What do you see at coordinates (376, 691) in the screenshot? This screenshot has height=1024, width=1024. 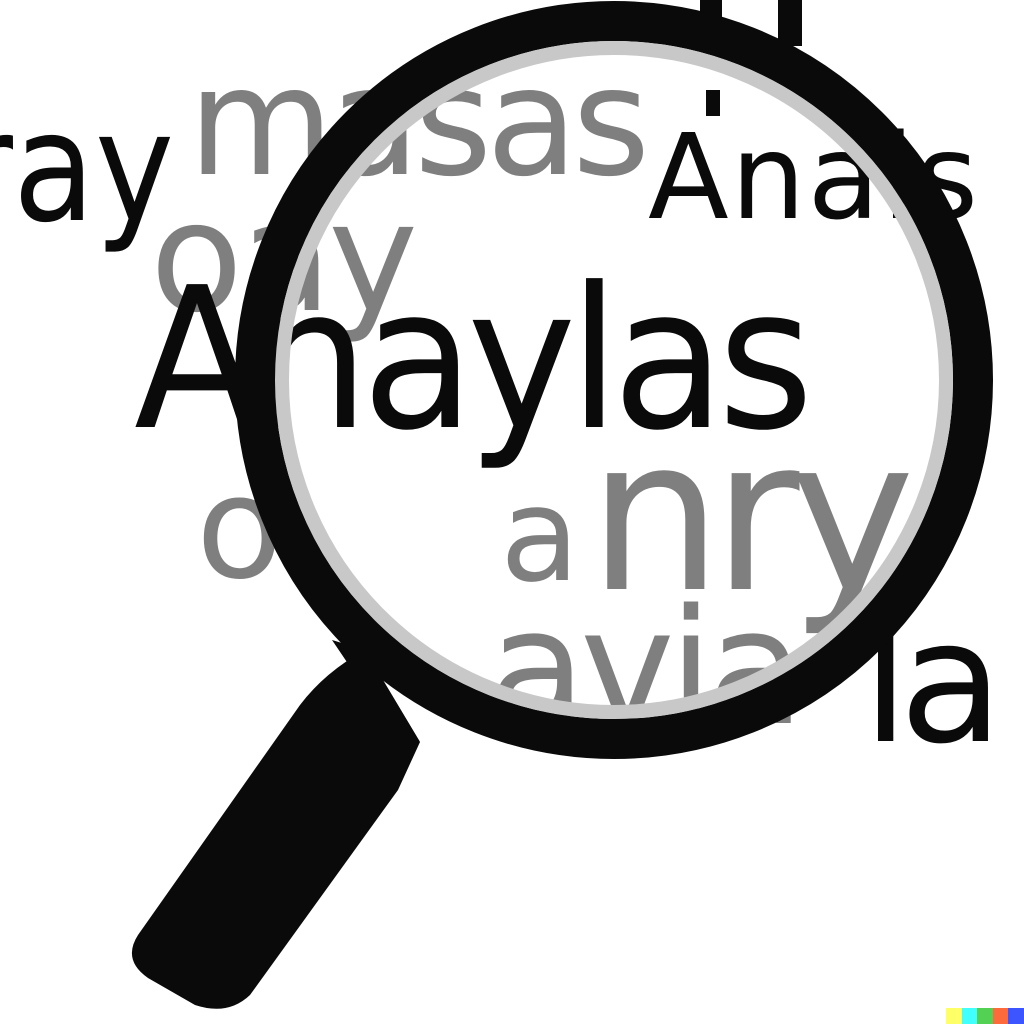 I see `handle-collar` at bounding box center [376, 691].